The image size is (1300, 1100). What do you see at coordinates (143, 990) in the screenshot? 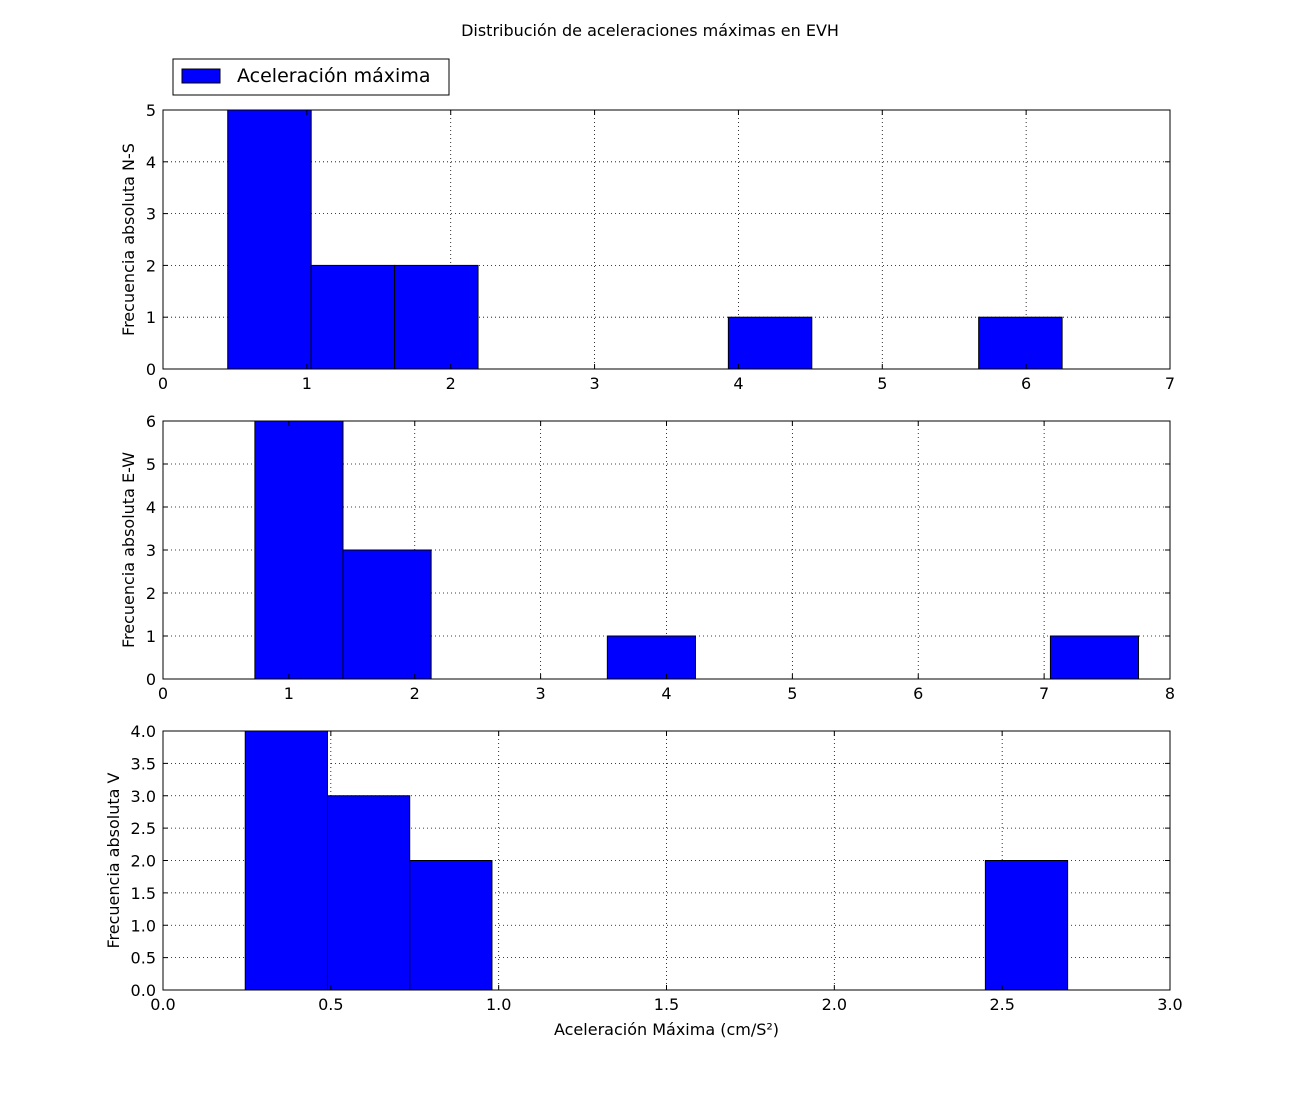
I see `y-tick-label: 0.0` at bounding box center [143, 990].